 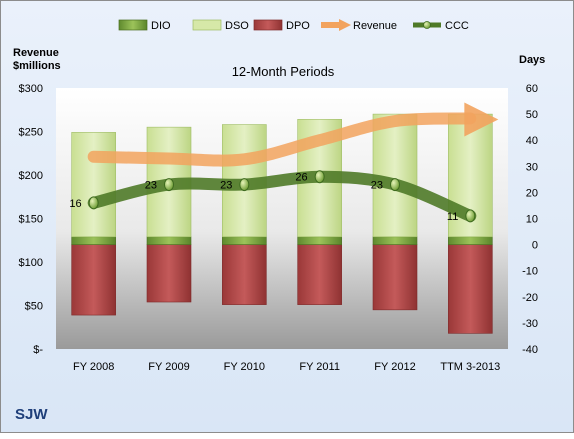 What do you see at coordinates (36, 53) in the screenshot?
I see `left-axis-label-line1: Revenue` at bounding box center [36, 53].